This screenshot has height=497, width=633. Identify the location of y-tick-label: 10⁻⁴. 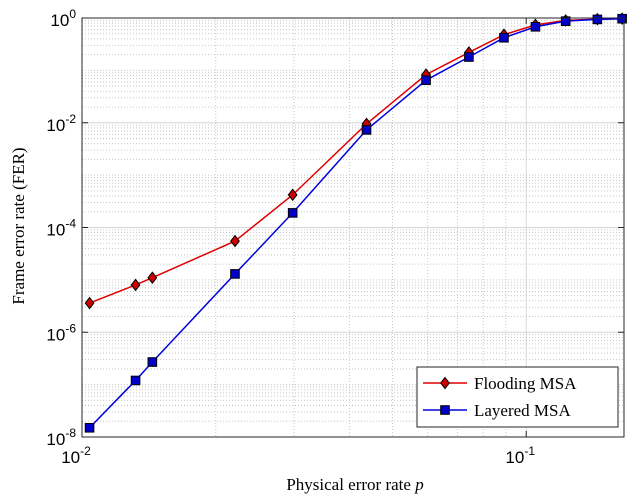
(61, 228).